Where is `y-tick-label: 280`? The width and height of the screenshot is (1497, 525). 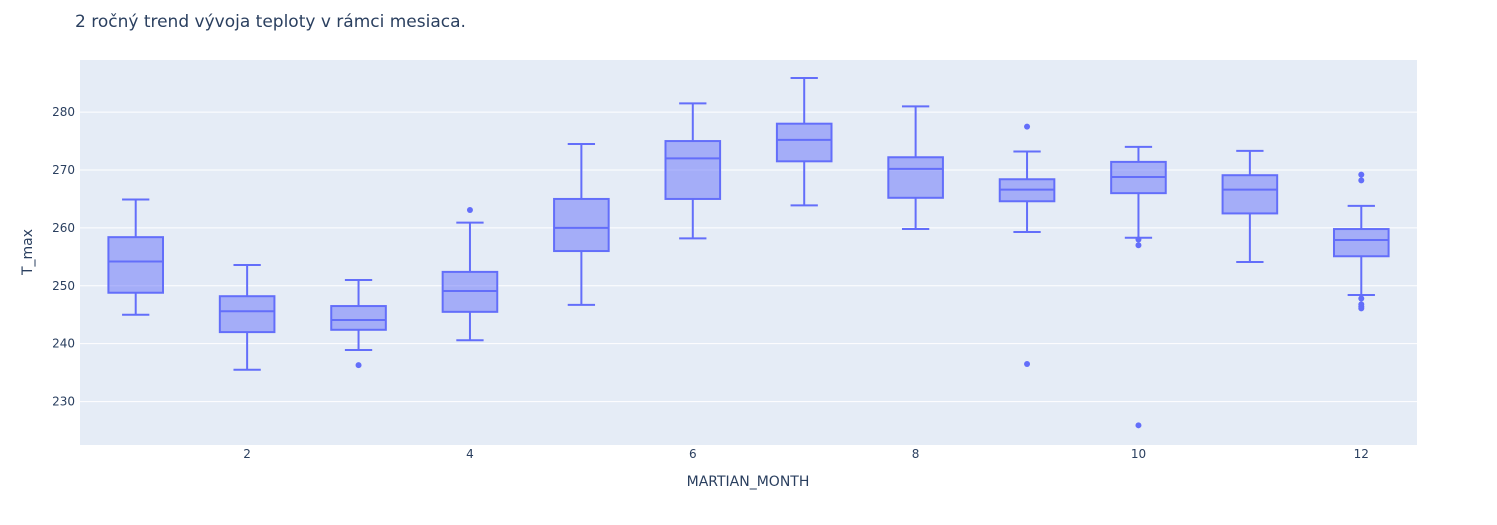 y-tick-label: 280 is located at coordinates (63, 112).